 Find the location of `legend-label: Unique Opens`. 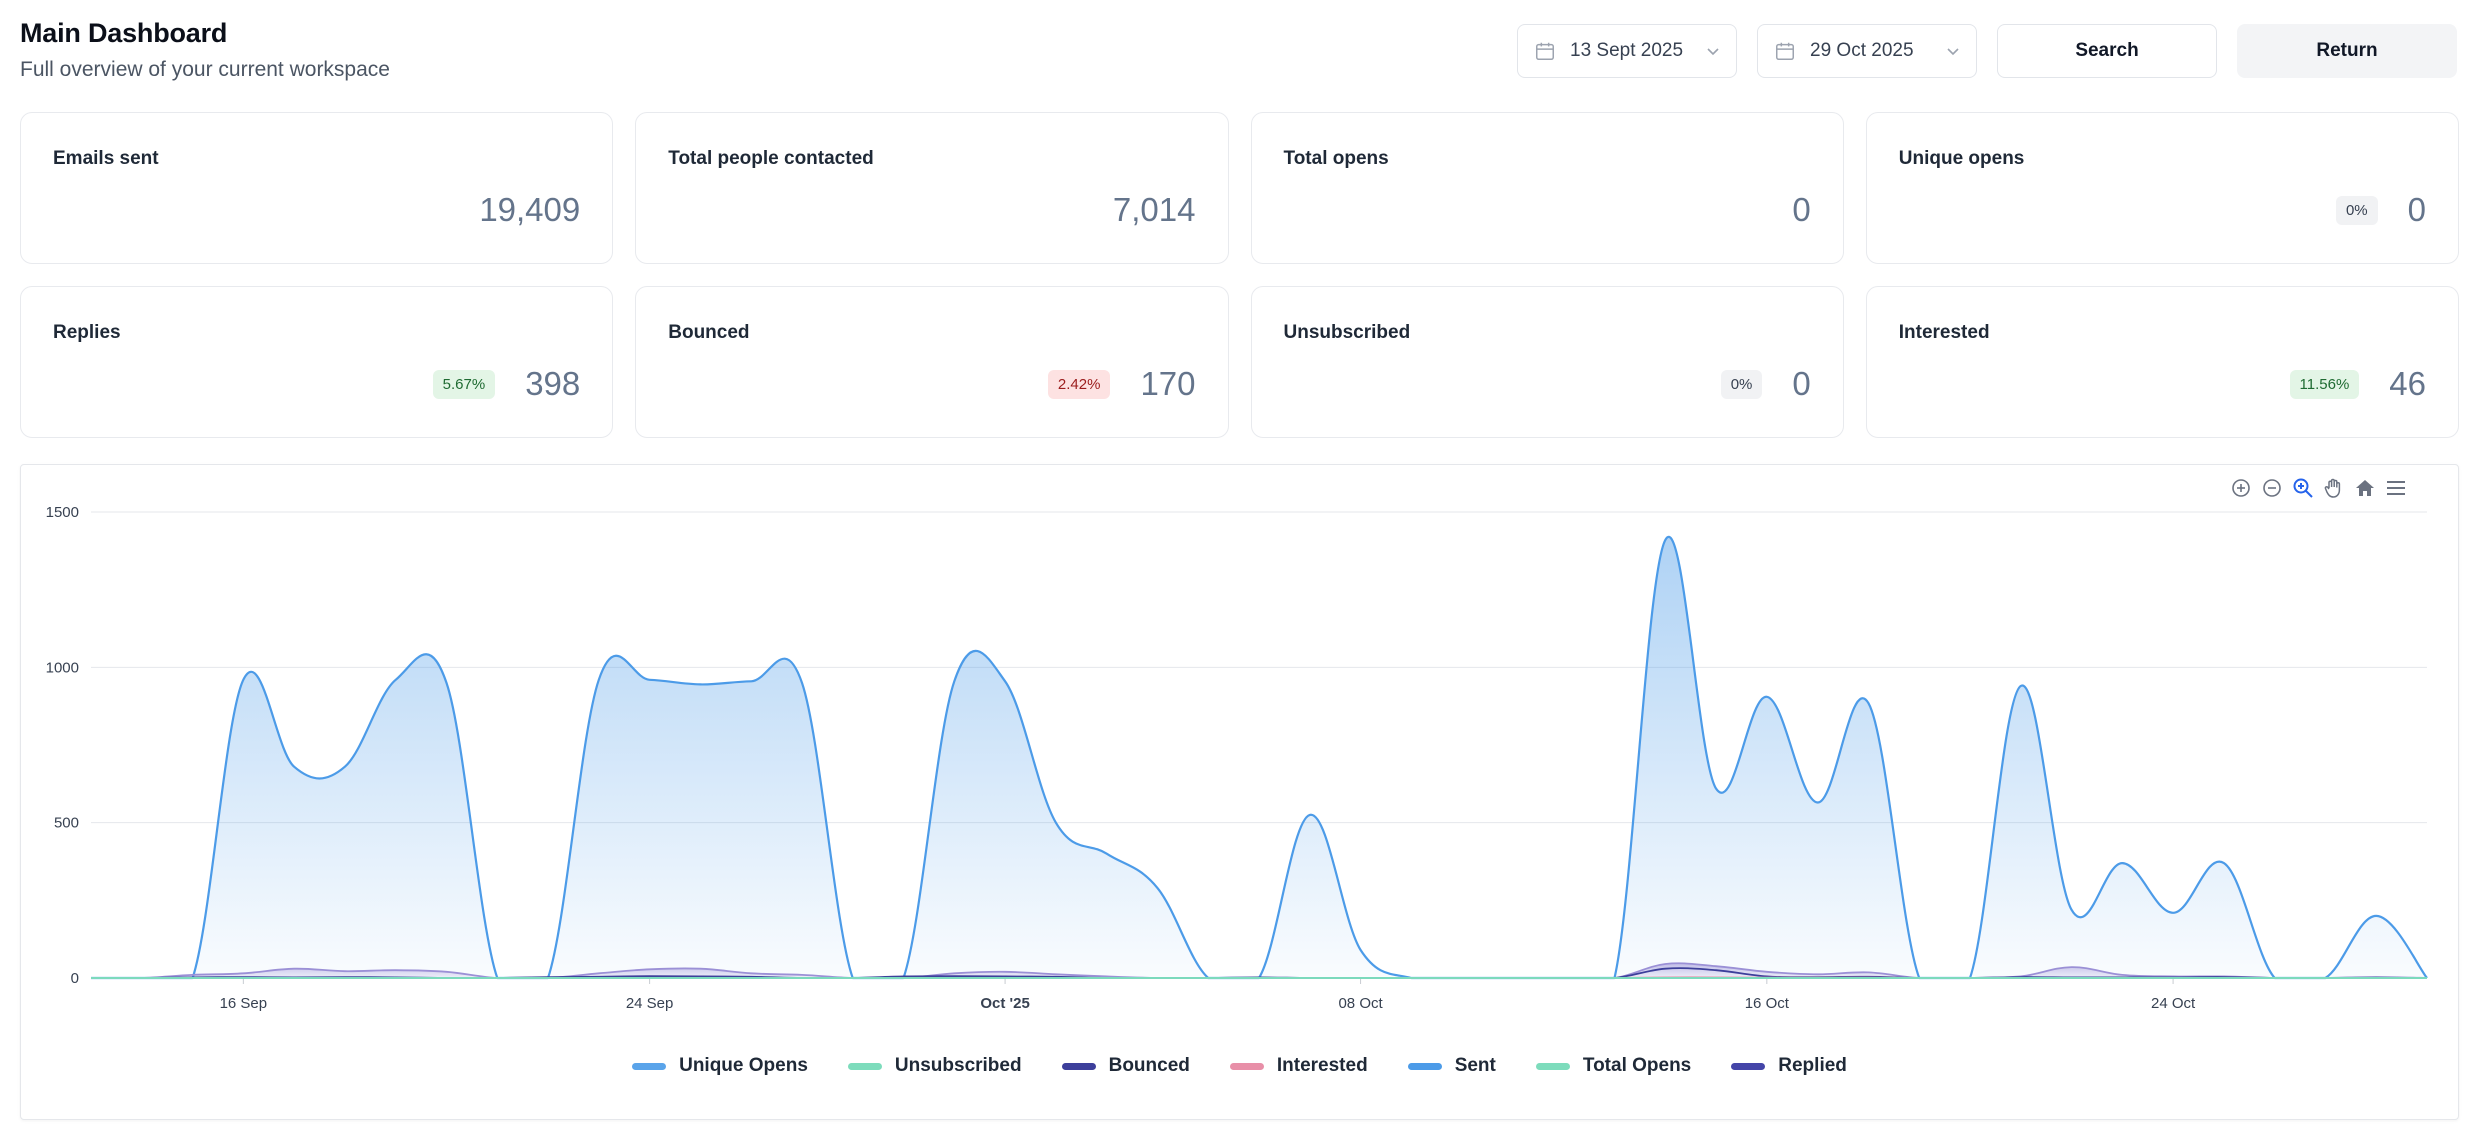

legend-label: Unique Opens is located at coordinates (743, 1065).